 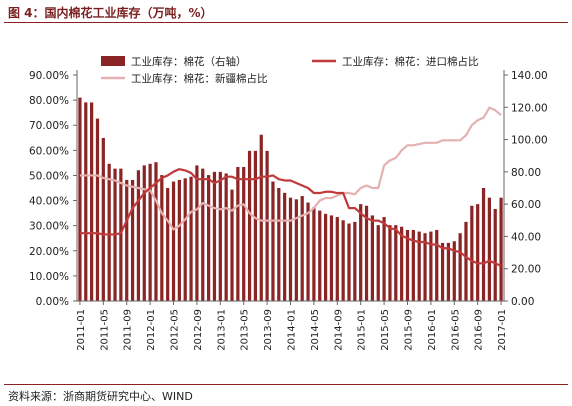 What do you see at coordinates (529, 141) in the screenshot?
I see `y-right-tick-label: 100.00` at bounding box center [529, 141].